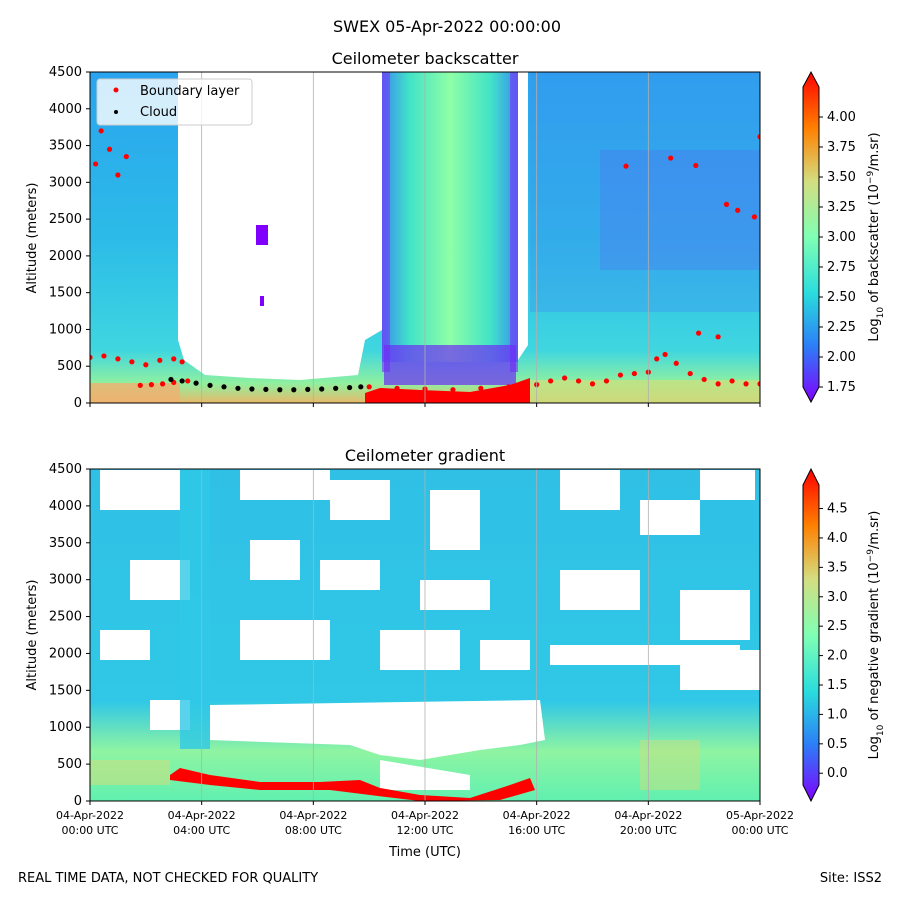 The width and height of the screenshot is (900, 900). What do you see at coordinates (837, 626) in the screenshot?
I see `colorbar-tick-label: 2.5` at bounding box center [837, 626].